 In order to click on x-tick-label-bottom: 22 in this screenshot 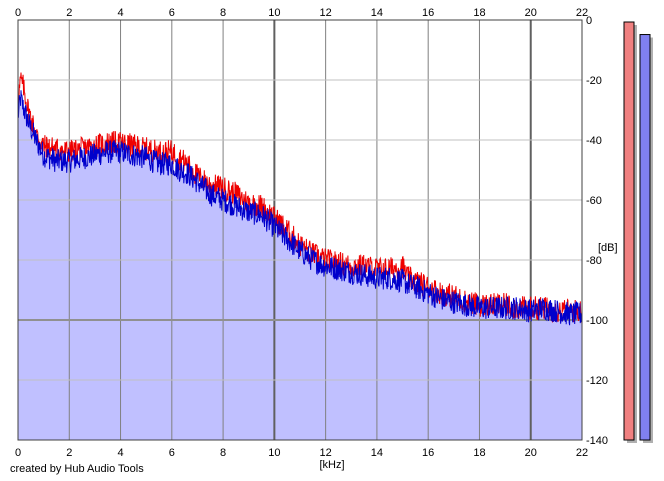, I will do `click(582, 453)`.